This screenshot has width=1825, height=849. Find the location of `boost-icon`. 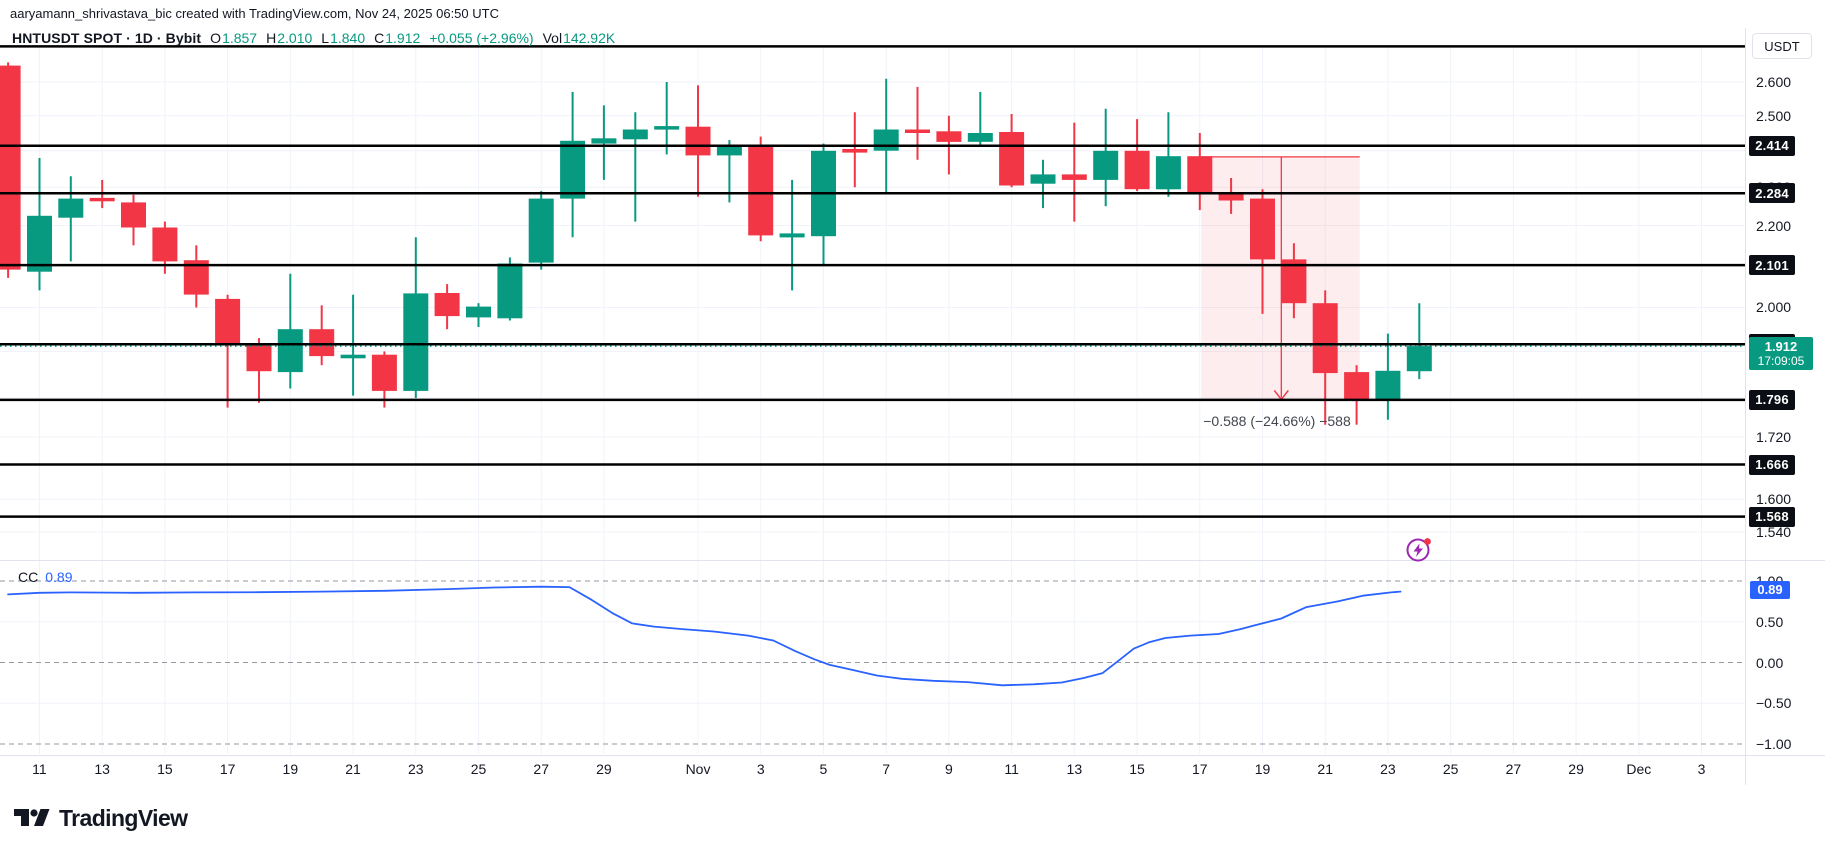

boost-icon is located at coordinates (1419, 551).